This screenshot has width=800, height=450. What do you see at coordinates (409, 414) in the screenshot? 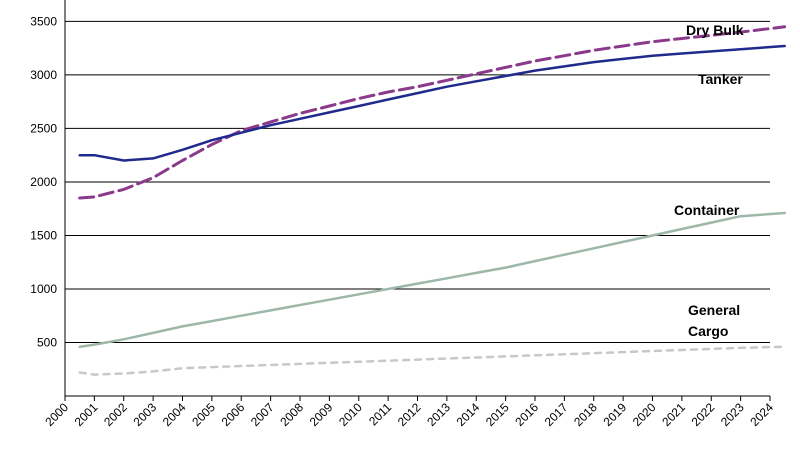
I see `x-tick-label: 2012` at bounding box center [409, 414].